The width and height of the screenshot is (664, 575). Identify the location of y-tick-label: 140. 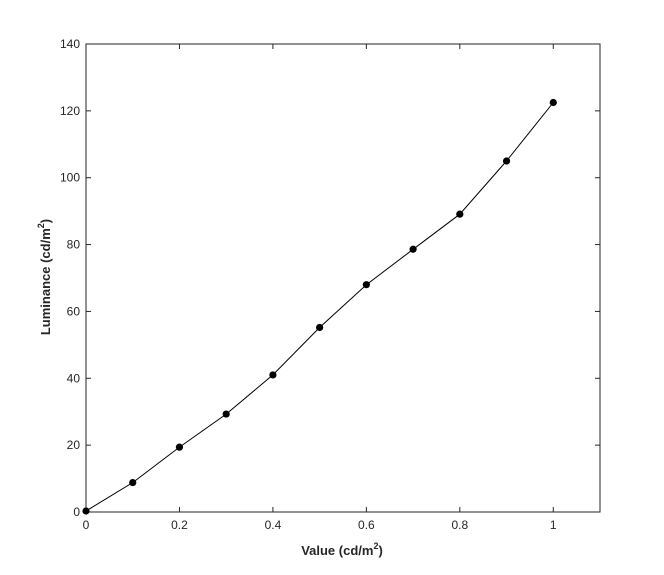
(70, 44).